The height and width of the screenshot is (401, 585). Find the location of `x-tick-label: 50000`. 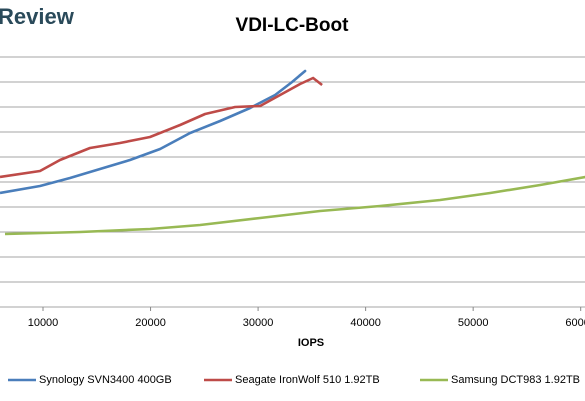

x-tick-label: 50000 is located at coordinates (473, 323).